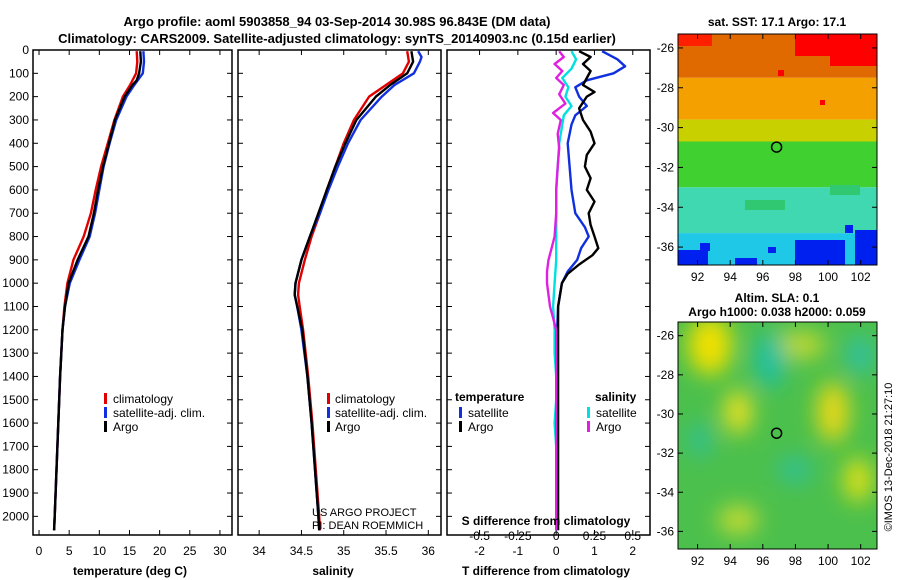  I want to click on x-tick-label: 0, so click(39, 551).